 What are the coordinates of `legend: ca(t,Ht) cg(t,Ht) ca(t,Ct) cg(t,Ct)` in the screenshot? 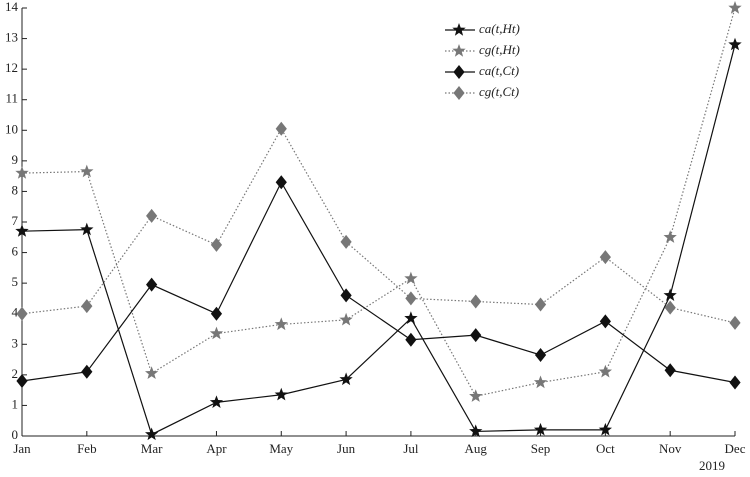 It's located at (482, 60).